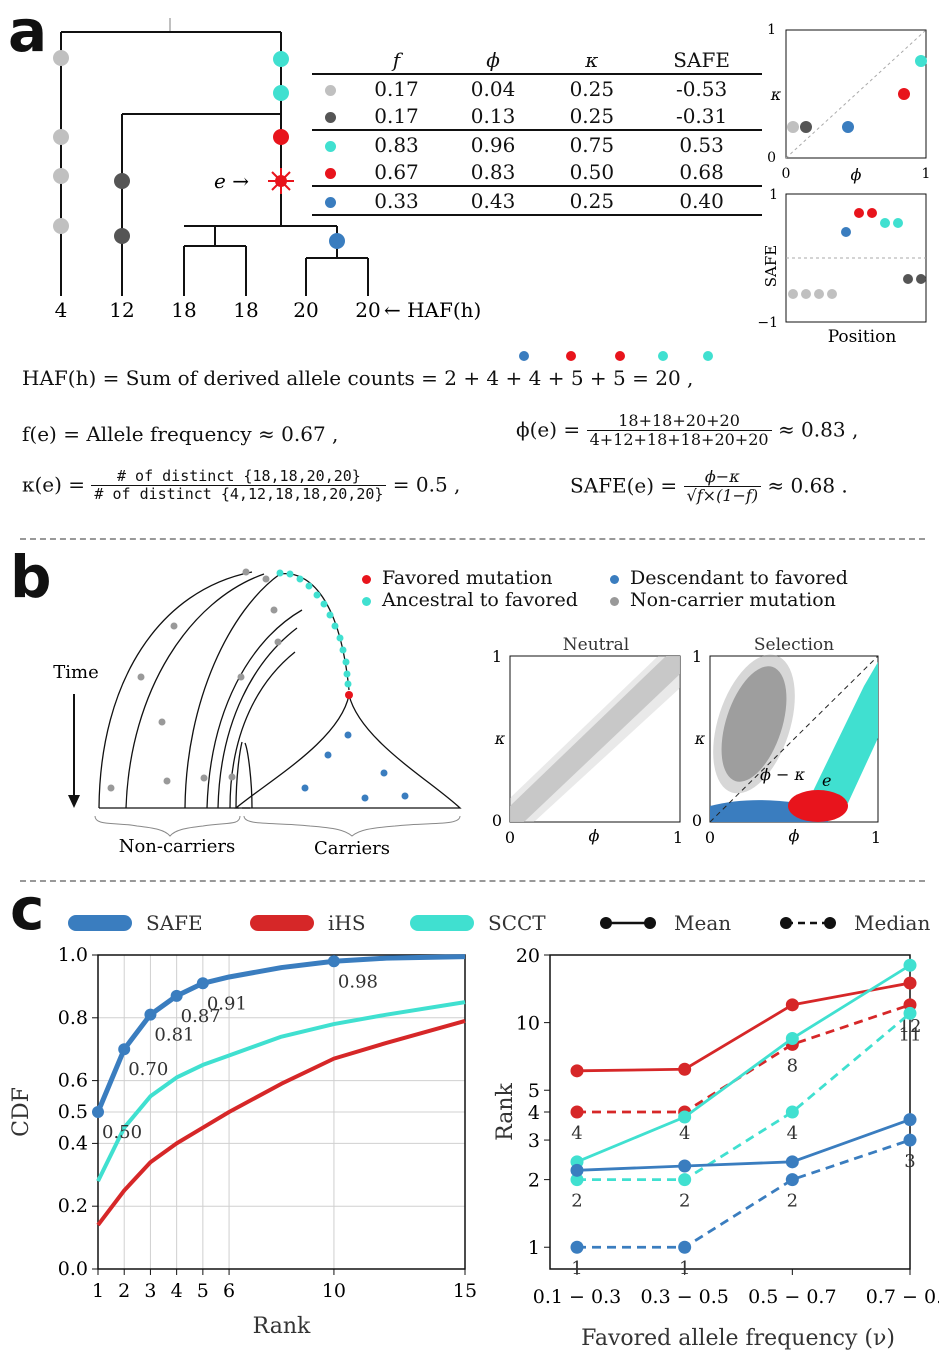  What do you see at coordinates (493, 88) in the screenshot?
I see `cell-phi: 0.04` at bounding box center [493, 88].